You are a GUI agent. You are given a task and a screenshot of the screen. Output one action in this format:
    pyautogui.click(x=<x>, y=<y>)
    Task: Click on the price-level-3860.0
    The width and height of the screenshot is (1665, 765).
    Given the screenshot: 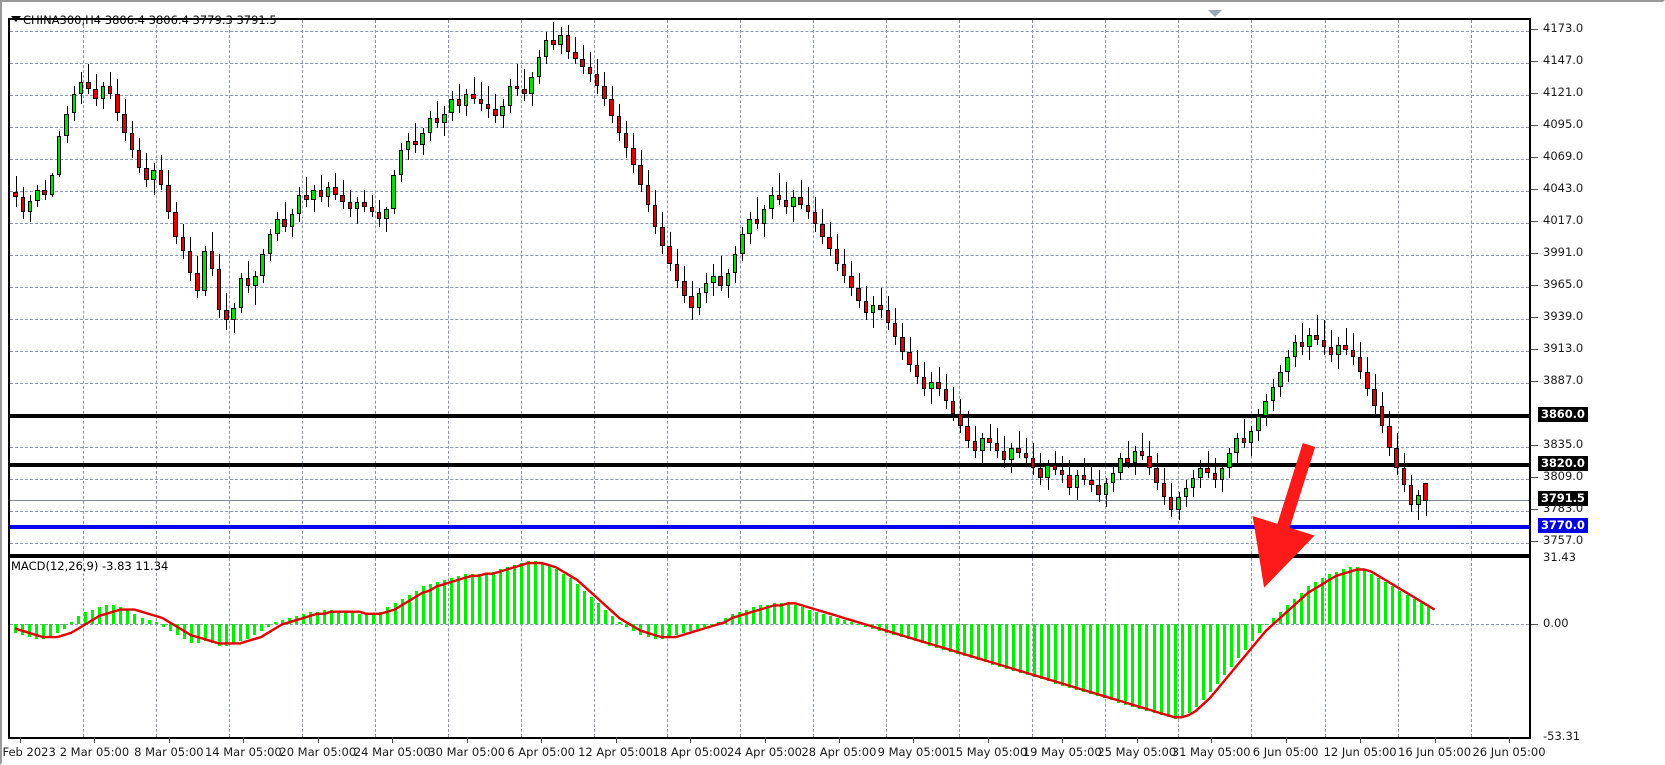 What is the action you would take?
    pyautogui.click(x=769, y=416)
    